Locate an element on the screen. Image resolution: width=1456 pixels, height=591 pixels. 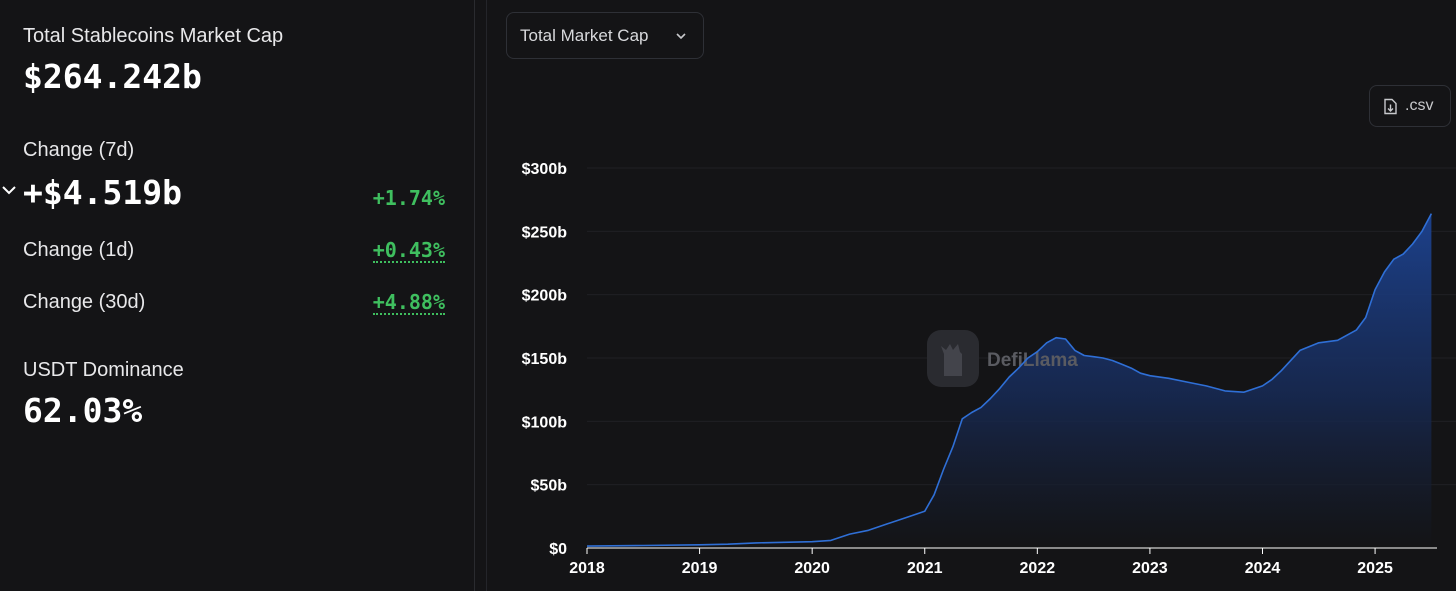
change-7d-label: Change (7d) is located at coordinates (79, 150).